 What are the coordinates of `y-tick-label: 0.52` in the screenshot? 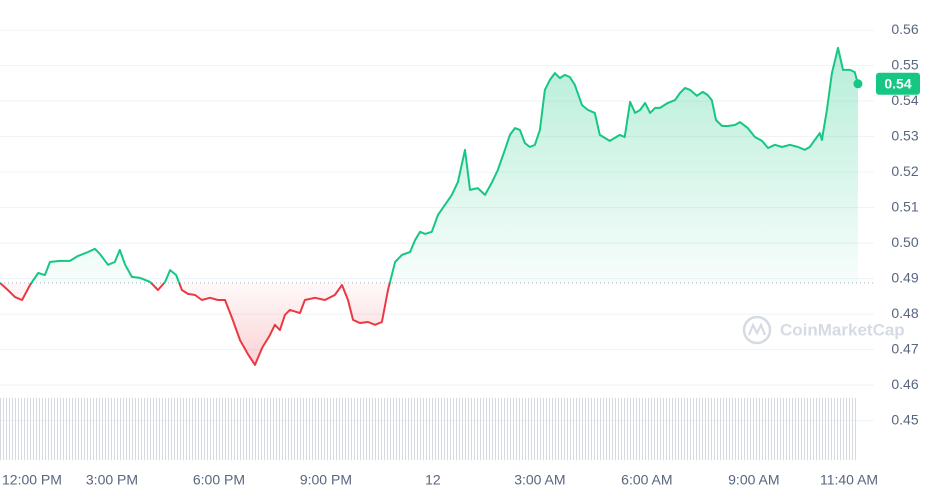 It's located at (904, 171).